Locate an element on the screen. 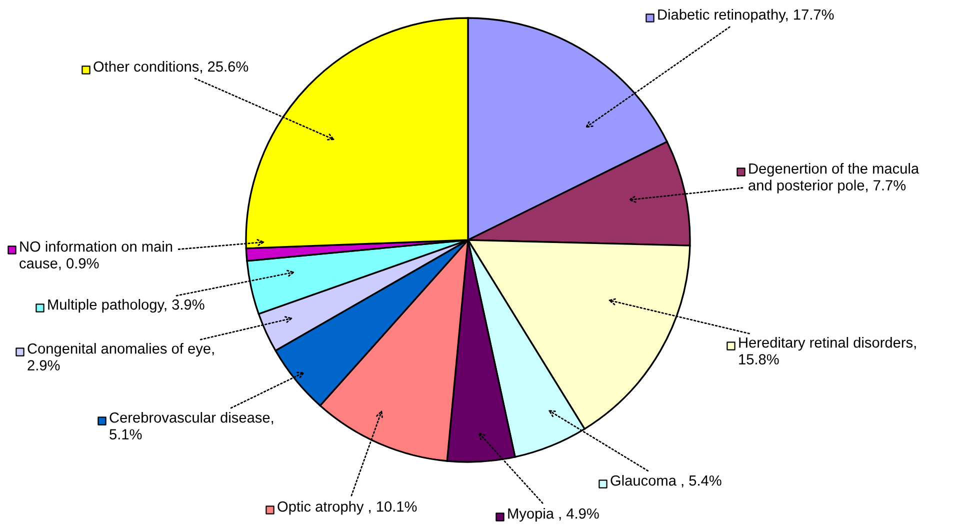  legend-label: Other conditions, 25.6% is located at coordinates (171, 67).